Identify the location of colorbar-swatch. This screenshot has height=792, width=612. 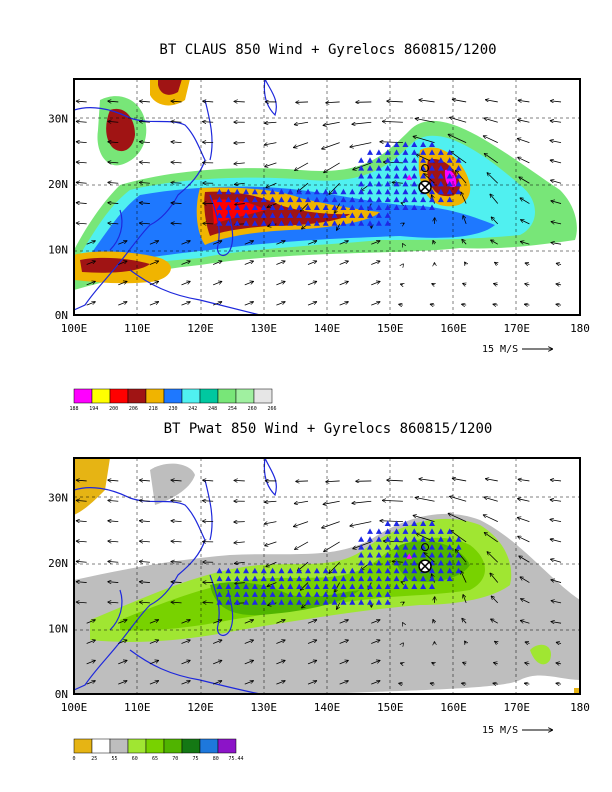
(101, 746).